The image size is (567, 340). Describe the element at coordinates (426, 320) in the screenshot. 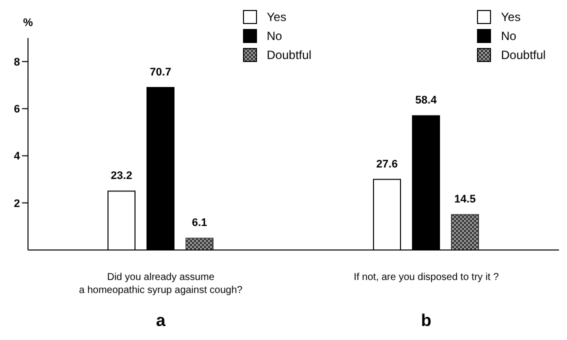

I see `text: b` at that location.